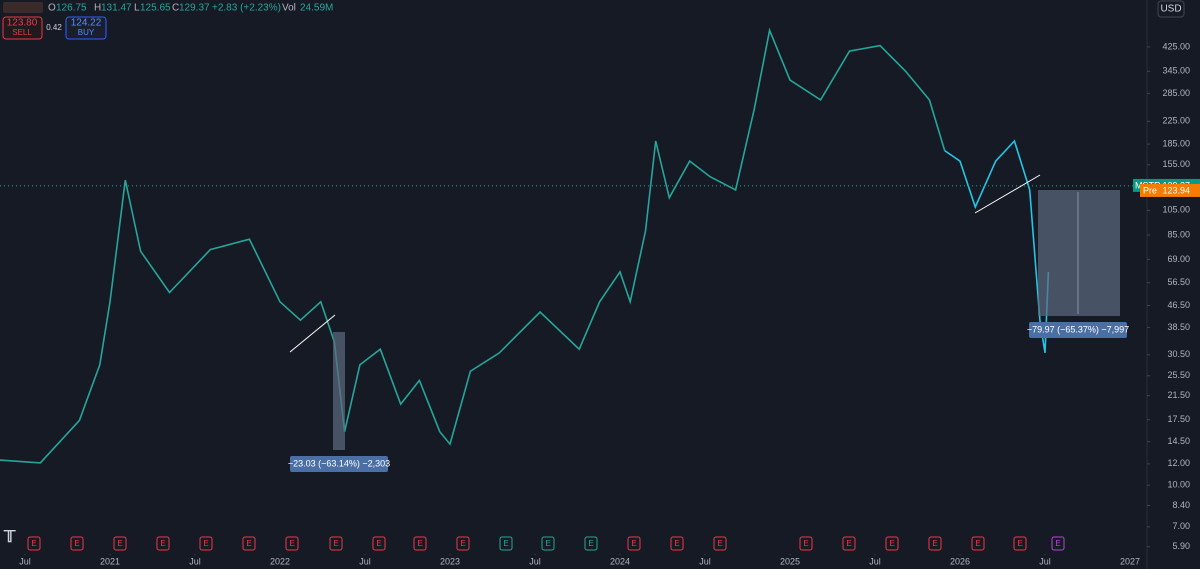  I want to click on currency: USD, so click(1170, 9).